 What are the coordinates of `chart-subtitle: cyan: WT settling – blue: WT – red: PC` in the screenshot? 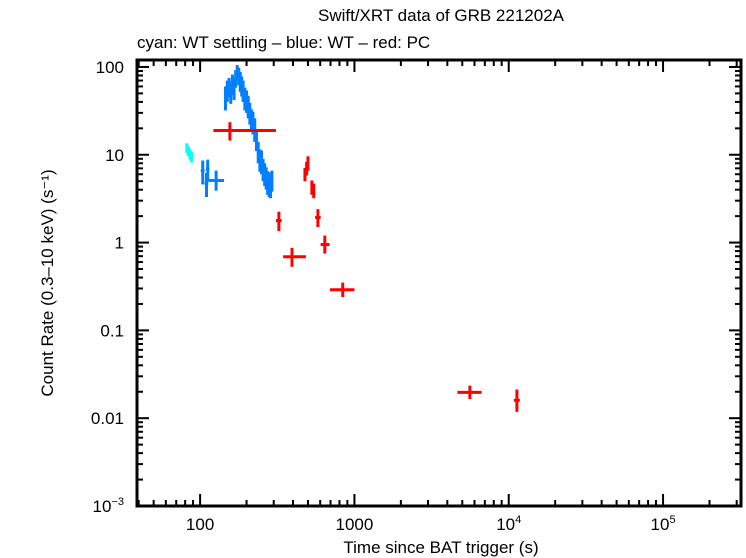 It's located at (283, 42).